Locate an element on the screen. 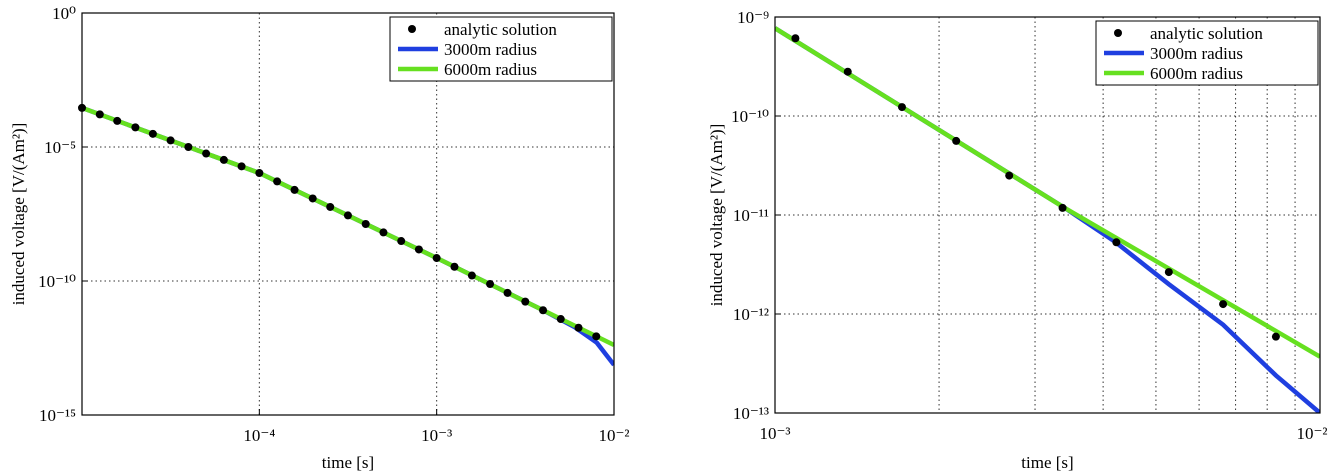 This screenshot has height=472, width=1333. y-tick-label: 10⁻¹¹ is located at coordinates (751, 215).